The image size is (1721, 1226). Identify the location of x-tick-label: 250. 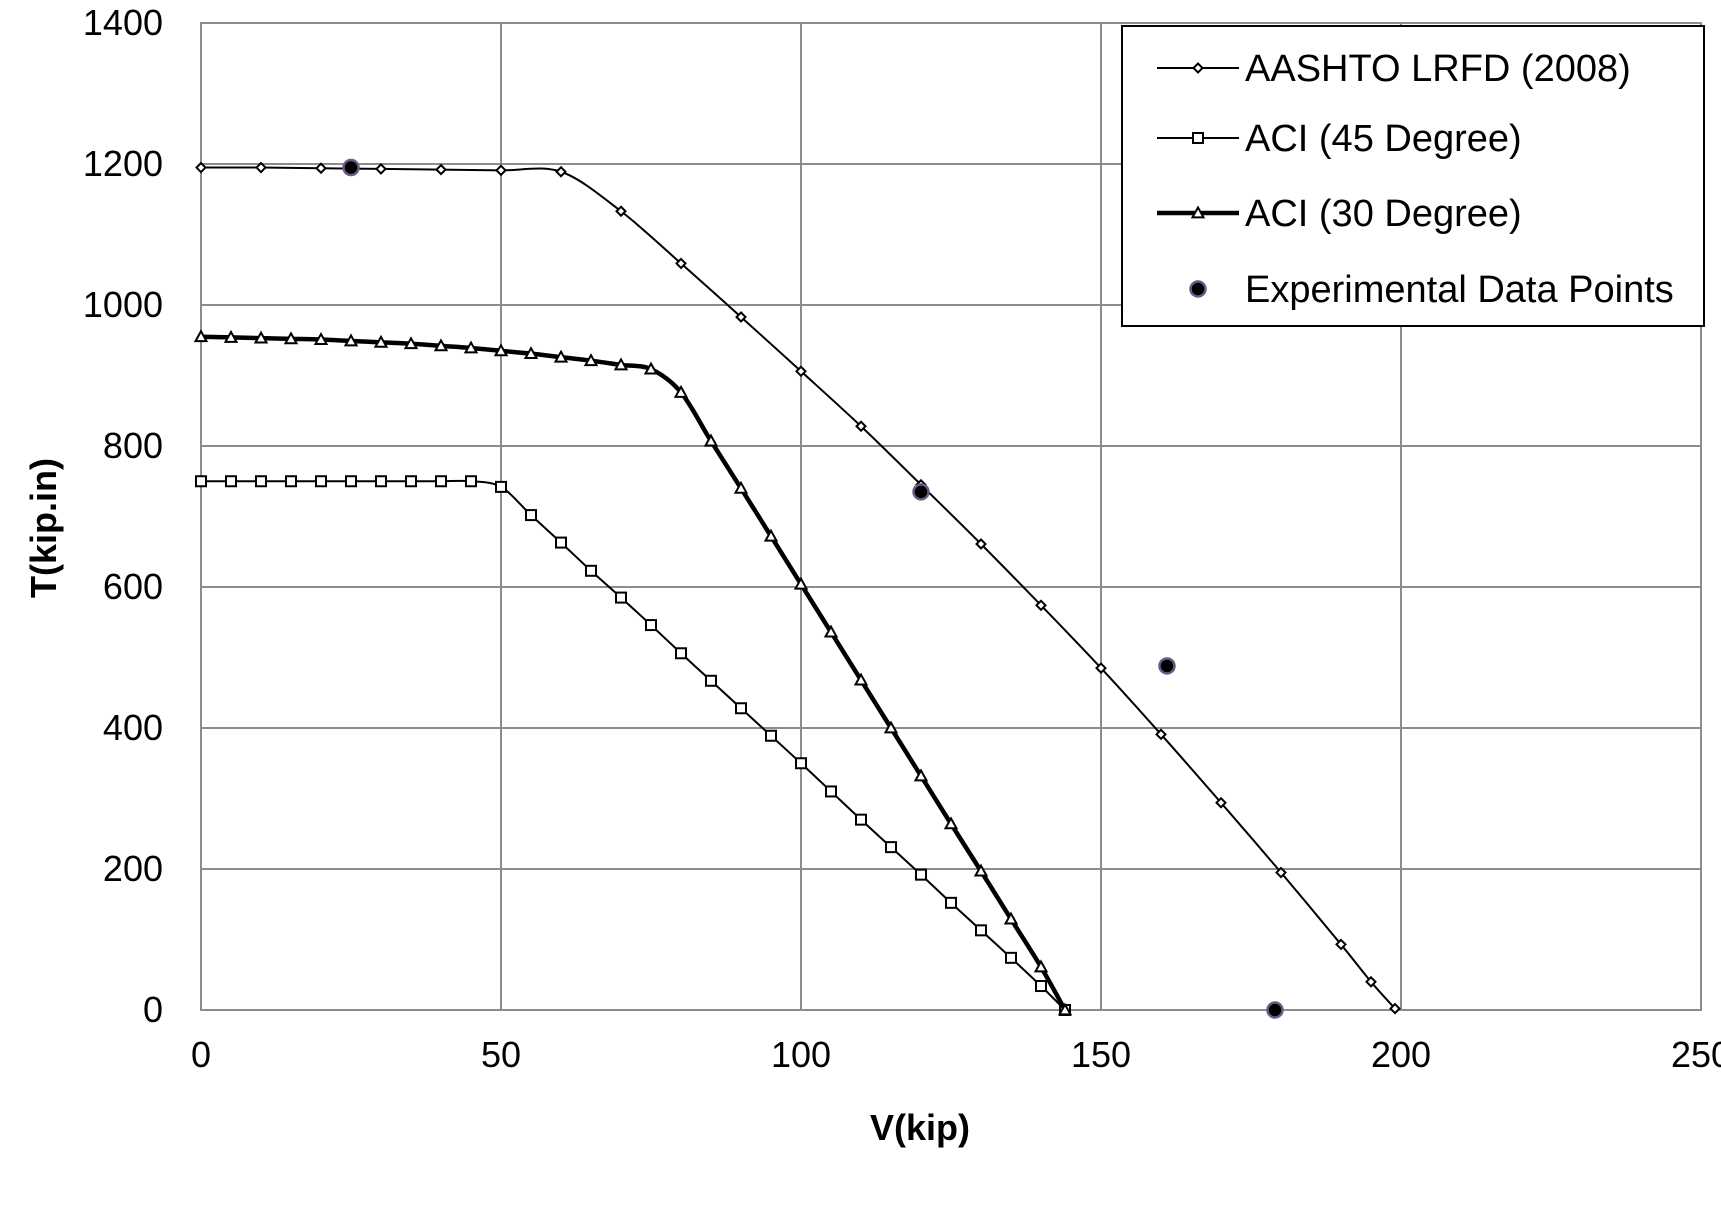
(1696, 1054).